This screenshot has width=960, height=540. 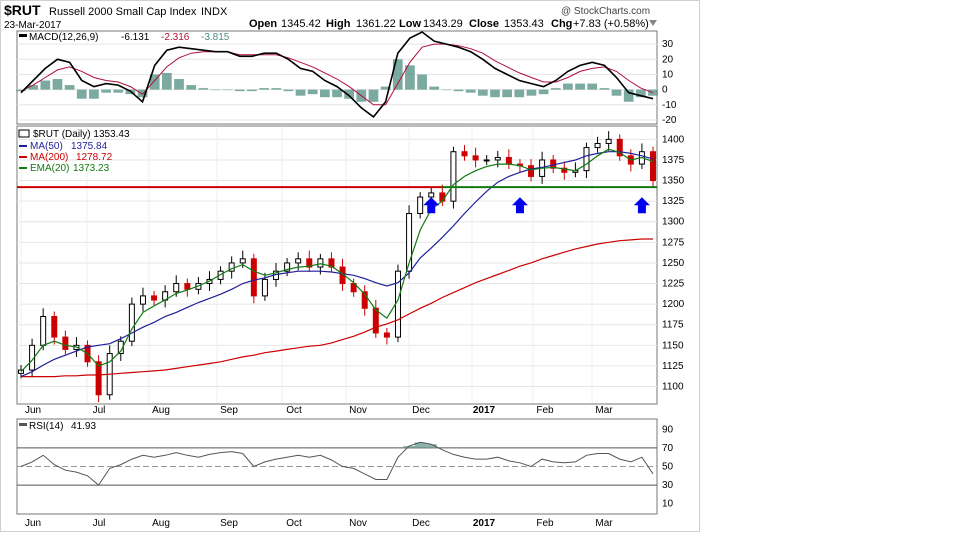 I want to click on price-y-tick: 1325, so click(x=673, y=201).